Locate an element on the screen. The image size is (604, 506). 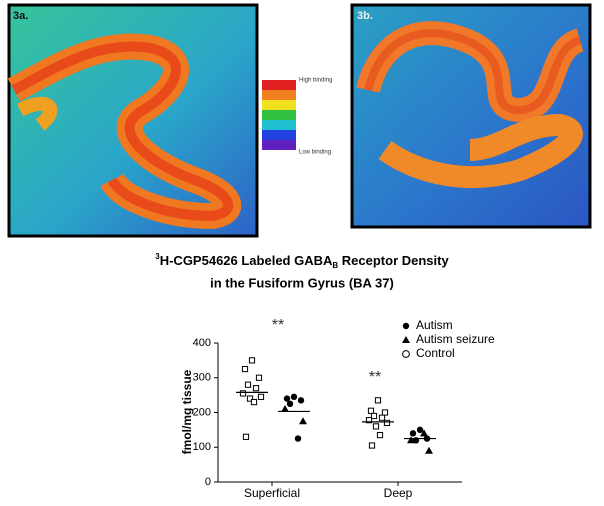
y-tick-label: 200 is located at coordinates (202, 412).